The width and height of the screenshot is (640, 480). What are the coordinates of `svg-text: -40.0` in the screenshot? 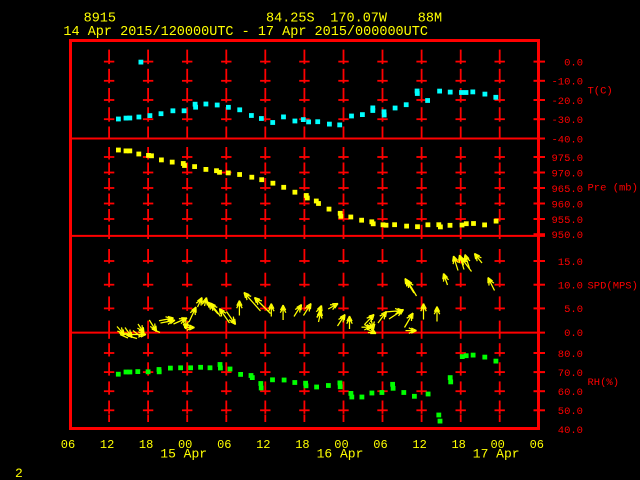 It's located at (567, 140).